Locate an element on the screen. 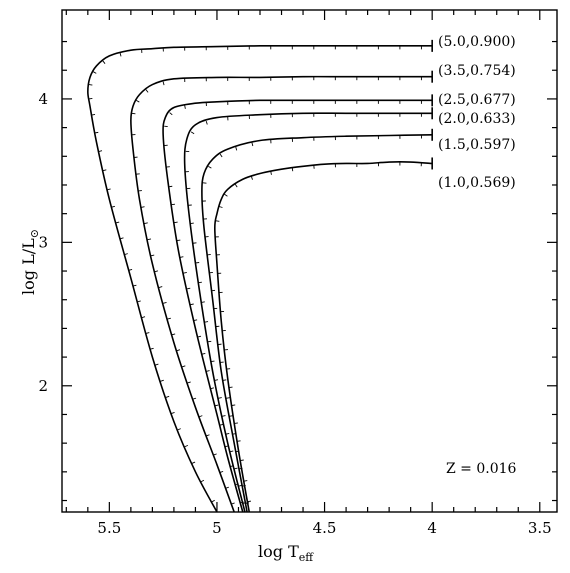 This screenshot has width=570, height=573. y-tick-label: 4 is located at coordinates (43, 99).